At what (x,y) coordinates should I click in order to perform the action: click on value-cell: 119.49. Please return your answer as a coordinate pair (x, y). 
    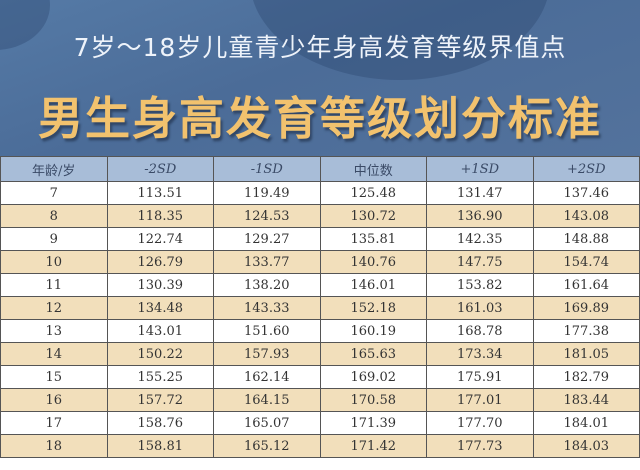
    Looking at the image, I should click on (267, 193).